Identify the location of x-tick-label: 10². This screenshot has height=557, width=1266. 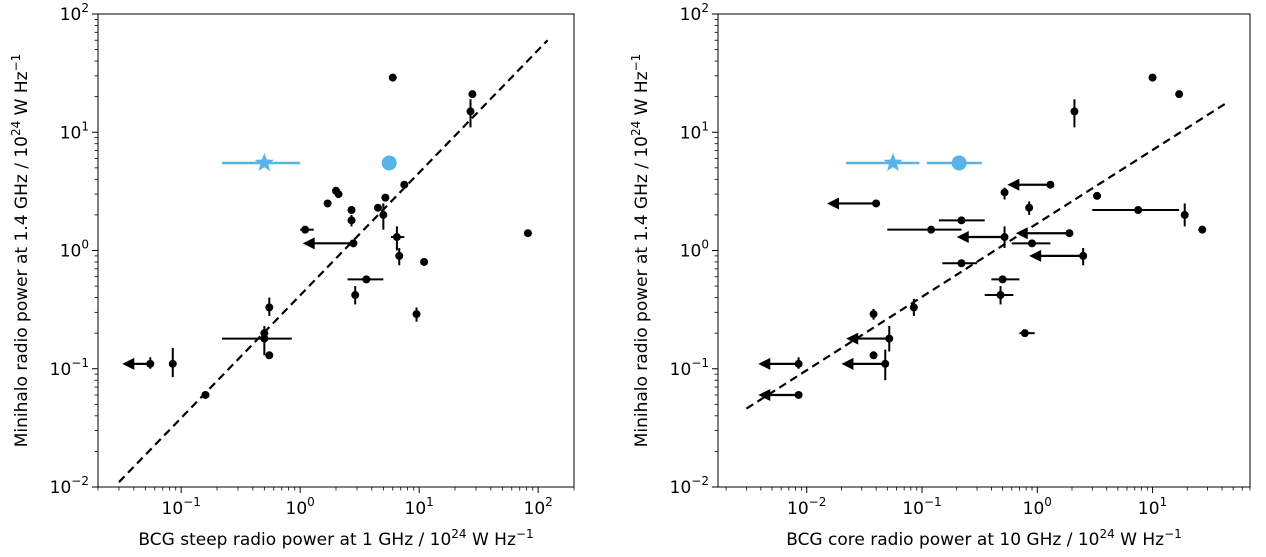
(538, 507).